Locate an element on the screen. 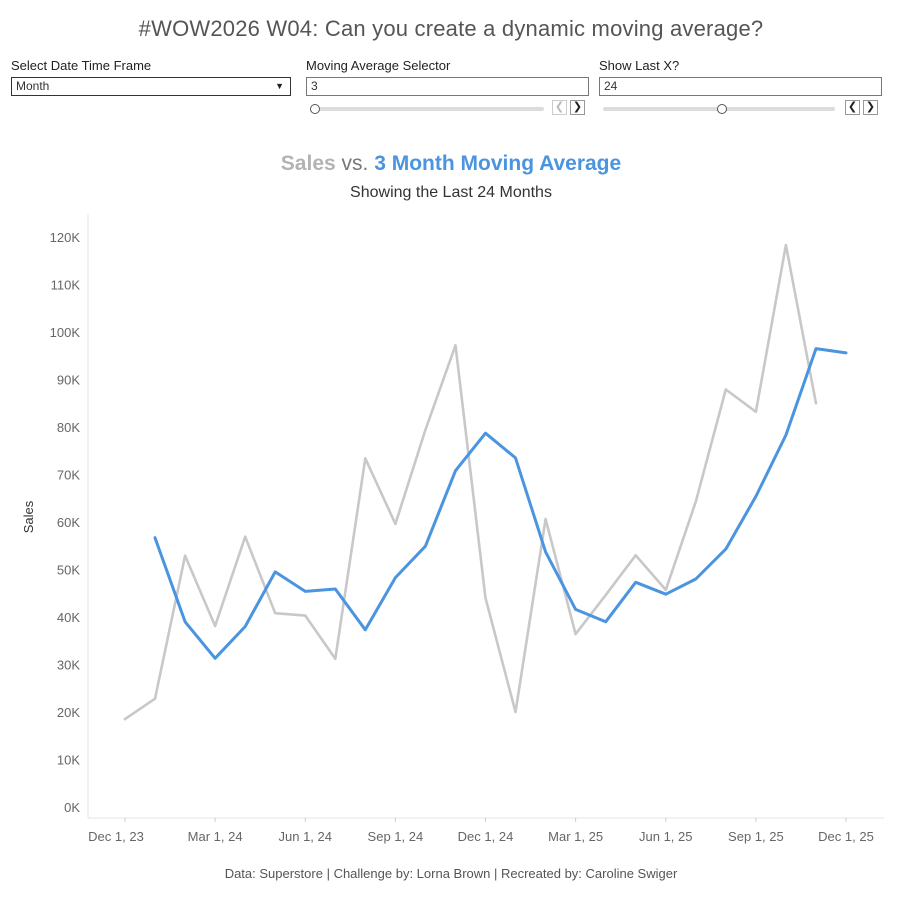 The image size is (902, 901). date-frame-label: Select Date Time Frame is located at coordinates (81, 65).